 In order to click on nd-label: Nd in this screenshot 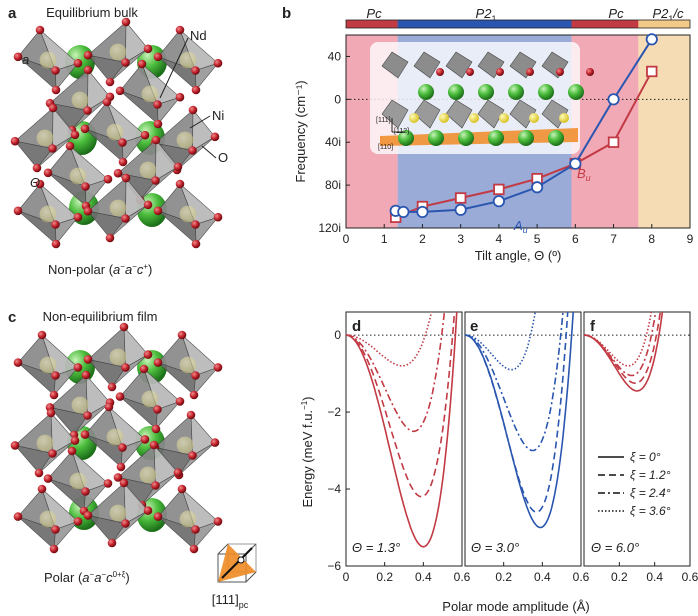, I will do `click(198, 35)`.